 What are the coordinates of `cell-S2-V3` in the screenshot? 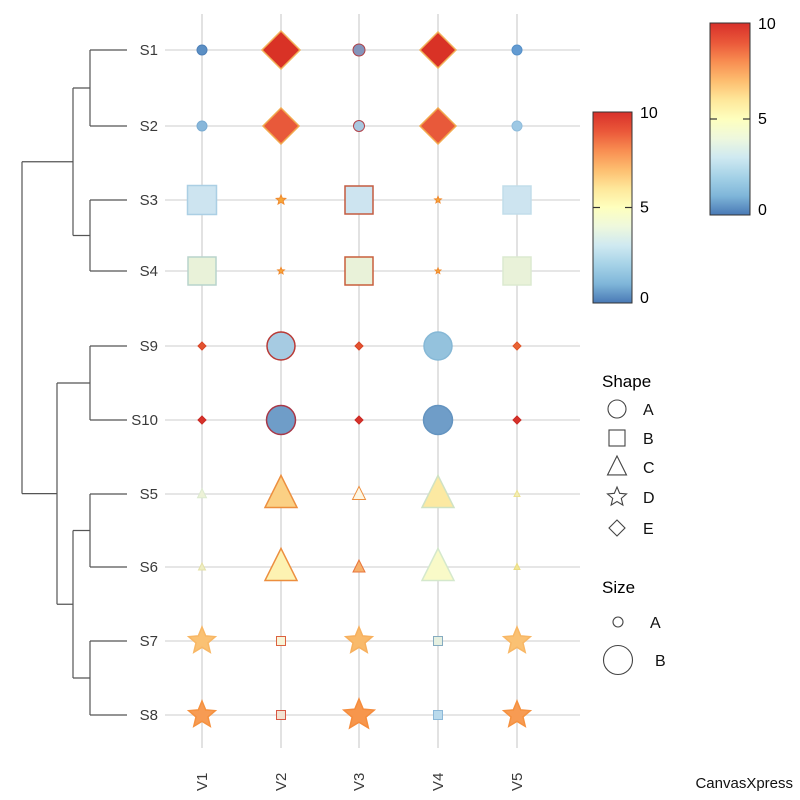 It's located at (359, 126).